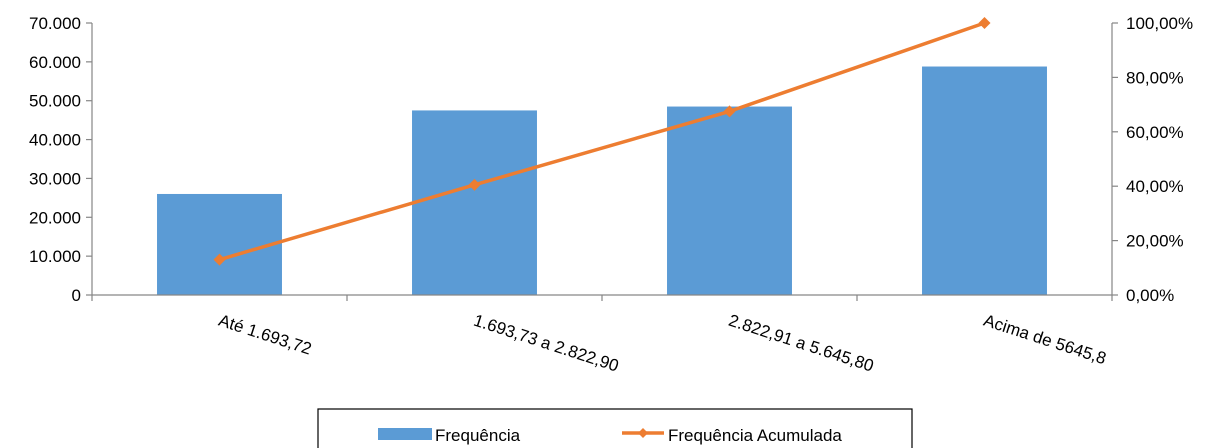  Describe the element at coordinates (615, 428) in the screenshot. I see `legend: Frequência Frequência Acumulada` at that location.